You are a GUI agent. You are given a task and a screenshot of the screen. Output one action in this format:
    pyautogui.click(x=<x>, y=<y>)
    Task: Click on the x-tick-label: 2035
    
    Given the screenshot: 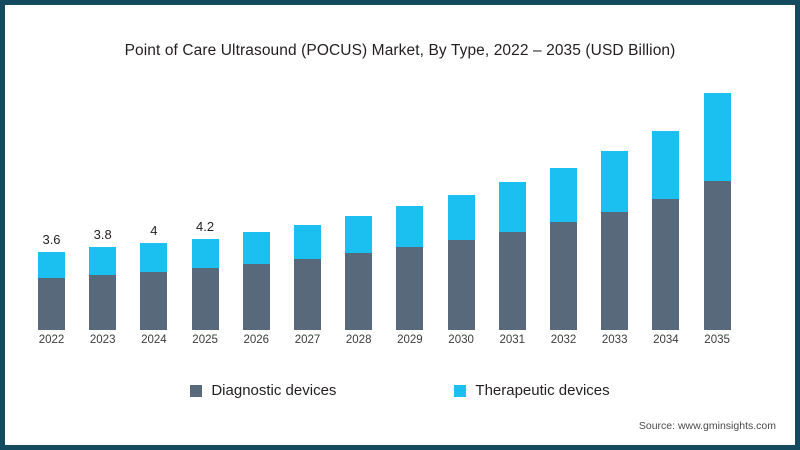 What is the action you would take?
    pyautogui.click(x=717, y=340)
    